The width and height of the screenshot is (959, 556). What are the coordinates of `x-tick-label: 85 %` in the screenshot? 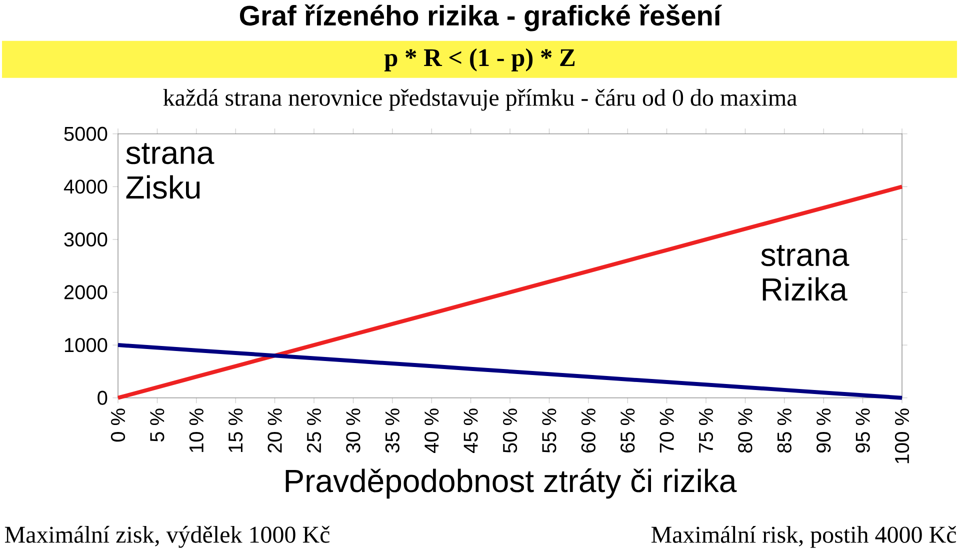 It's located at (784, 430).